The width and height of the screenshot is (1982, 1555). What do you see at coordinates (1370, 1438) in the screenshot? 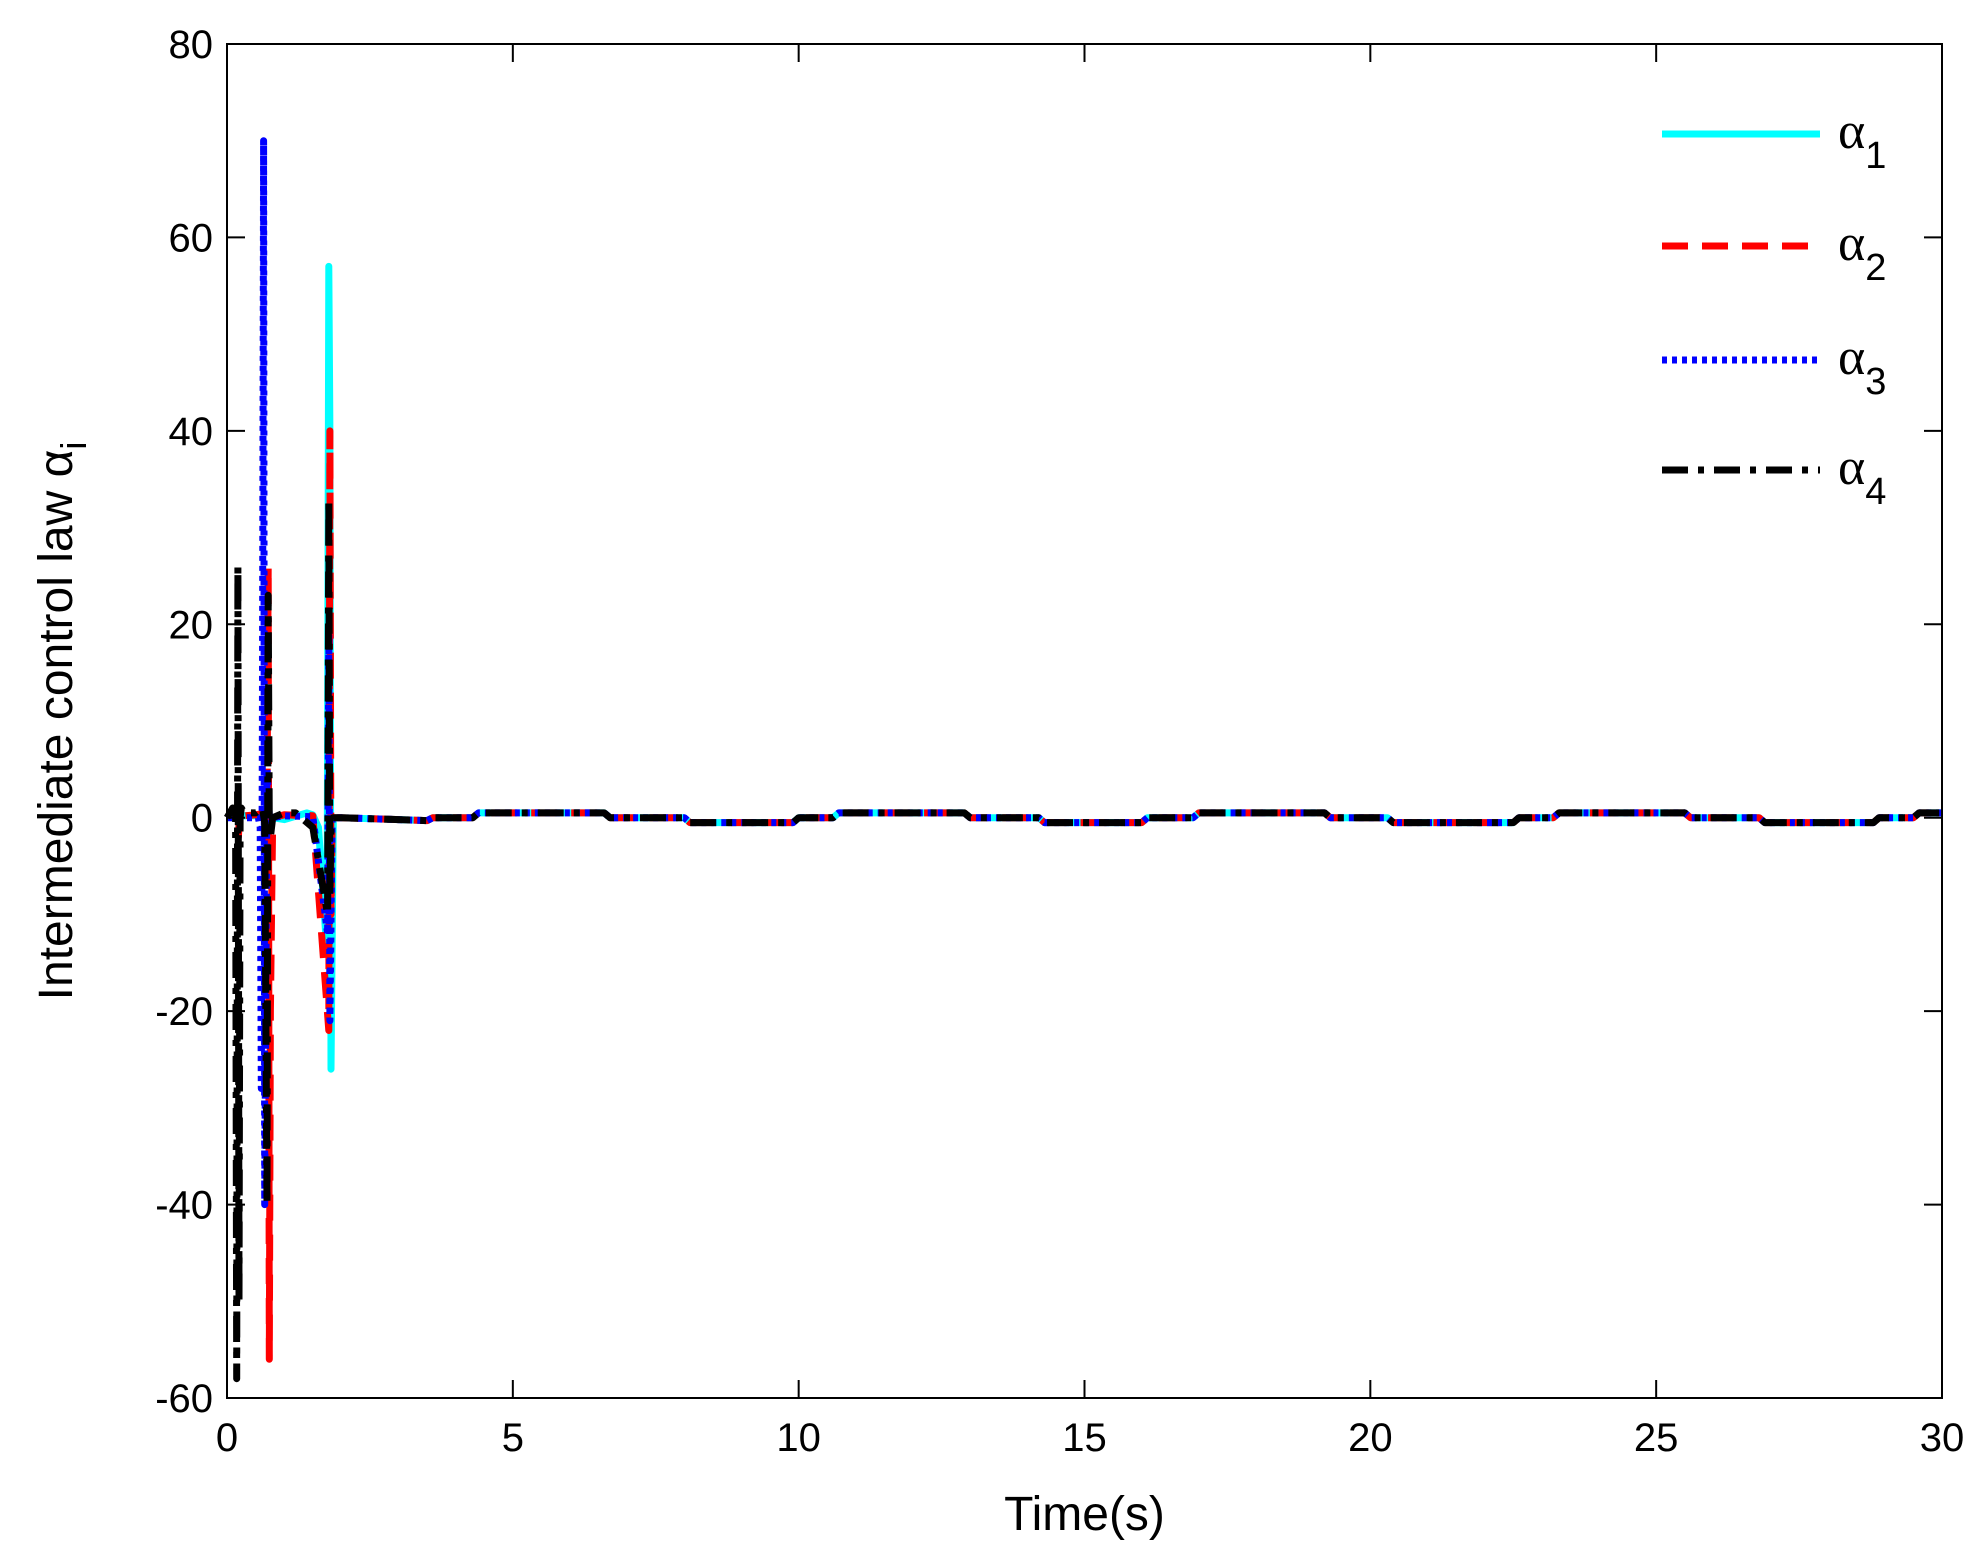
I see `x-tick-label: 20` at bounding box center [1370, 1438].